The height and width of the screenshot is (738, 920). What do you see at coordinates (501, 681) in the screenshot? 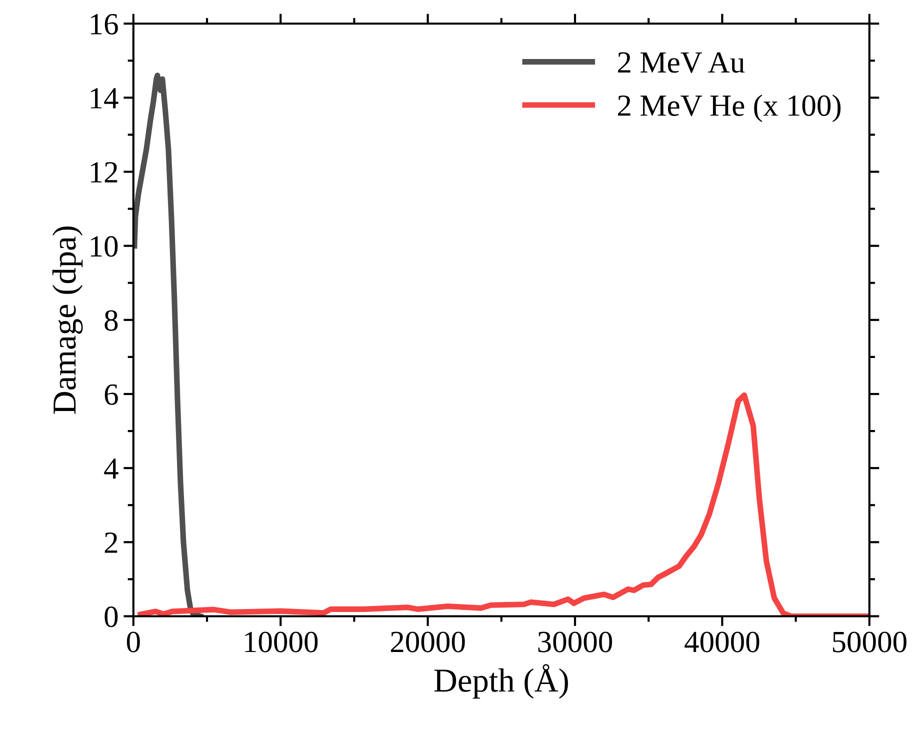
I see `x-axis-title: Depth (Å)` at bounding box center [501, 681].